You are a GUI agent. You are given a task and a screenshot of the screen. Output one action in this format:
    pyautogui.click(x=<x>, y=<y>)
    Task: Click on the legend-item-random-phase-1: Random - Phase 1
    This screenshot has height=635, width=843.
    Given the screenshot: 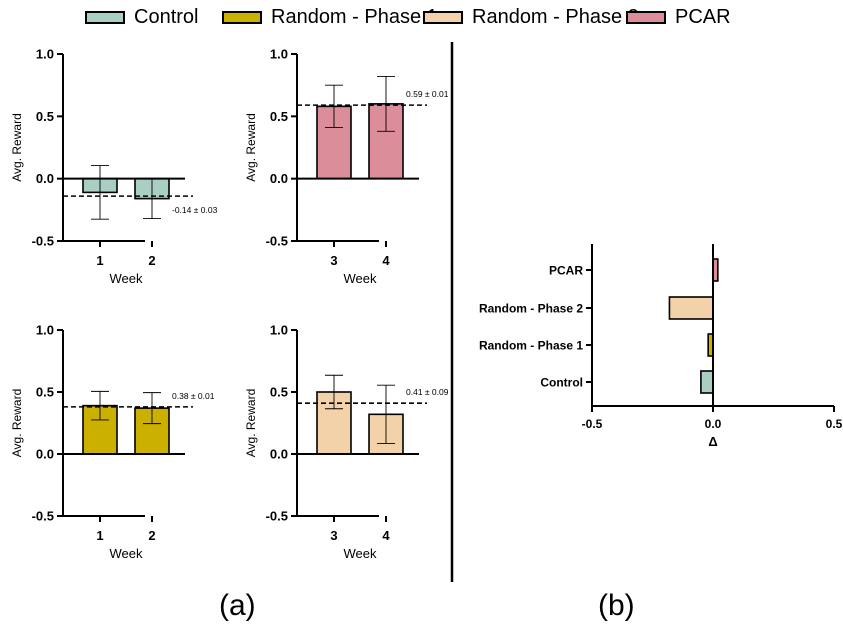 What is the action you would take?
    pyautogui.click(x=330, y=17)
    